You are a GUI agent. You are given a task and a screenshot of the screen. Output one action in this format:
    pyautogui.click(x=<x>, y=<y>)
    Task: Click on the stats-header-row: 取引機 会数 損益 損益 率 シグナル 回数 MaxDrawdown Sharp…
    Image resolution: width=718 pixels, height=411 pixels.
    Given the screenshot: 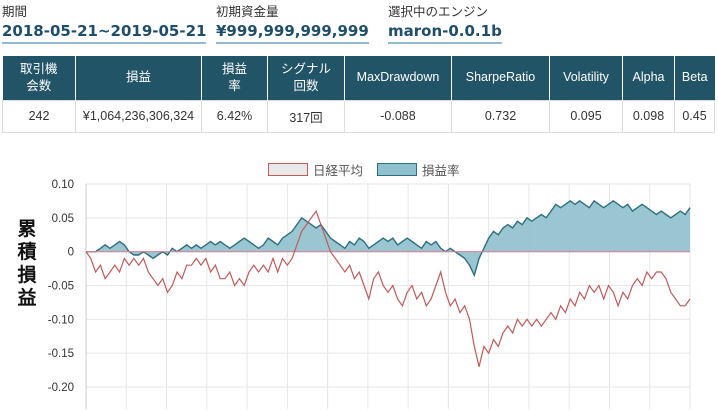 What is the action you would take?
    pyautogui.click(x=358, y=78)
    